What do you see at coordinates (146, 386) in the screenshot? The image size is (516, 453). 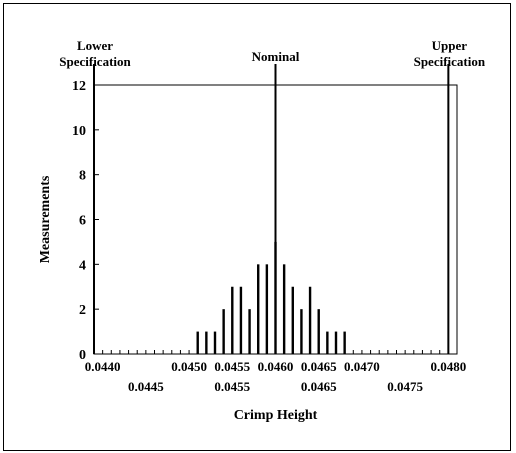 I see `x-tick-label: 0.0445` at bounding box center [146, 386].